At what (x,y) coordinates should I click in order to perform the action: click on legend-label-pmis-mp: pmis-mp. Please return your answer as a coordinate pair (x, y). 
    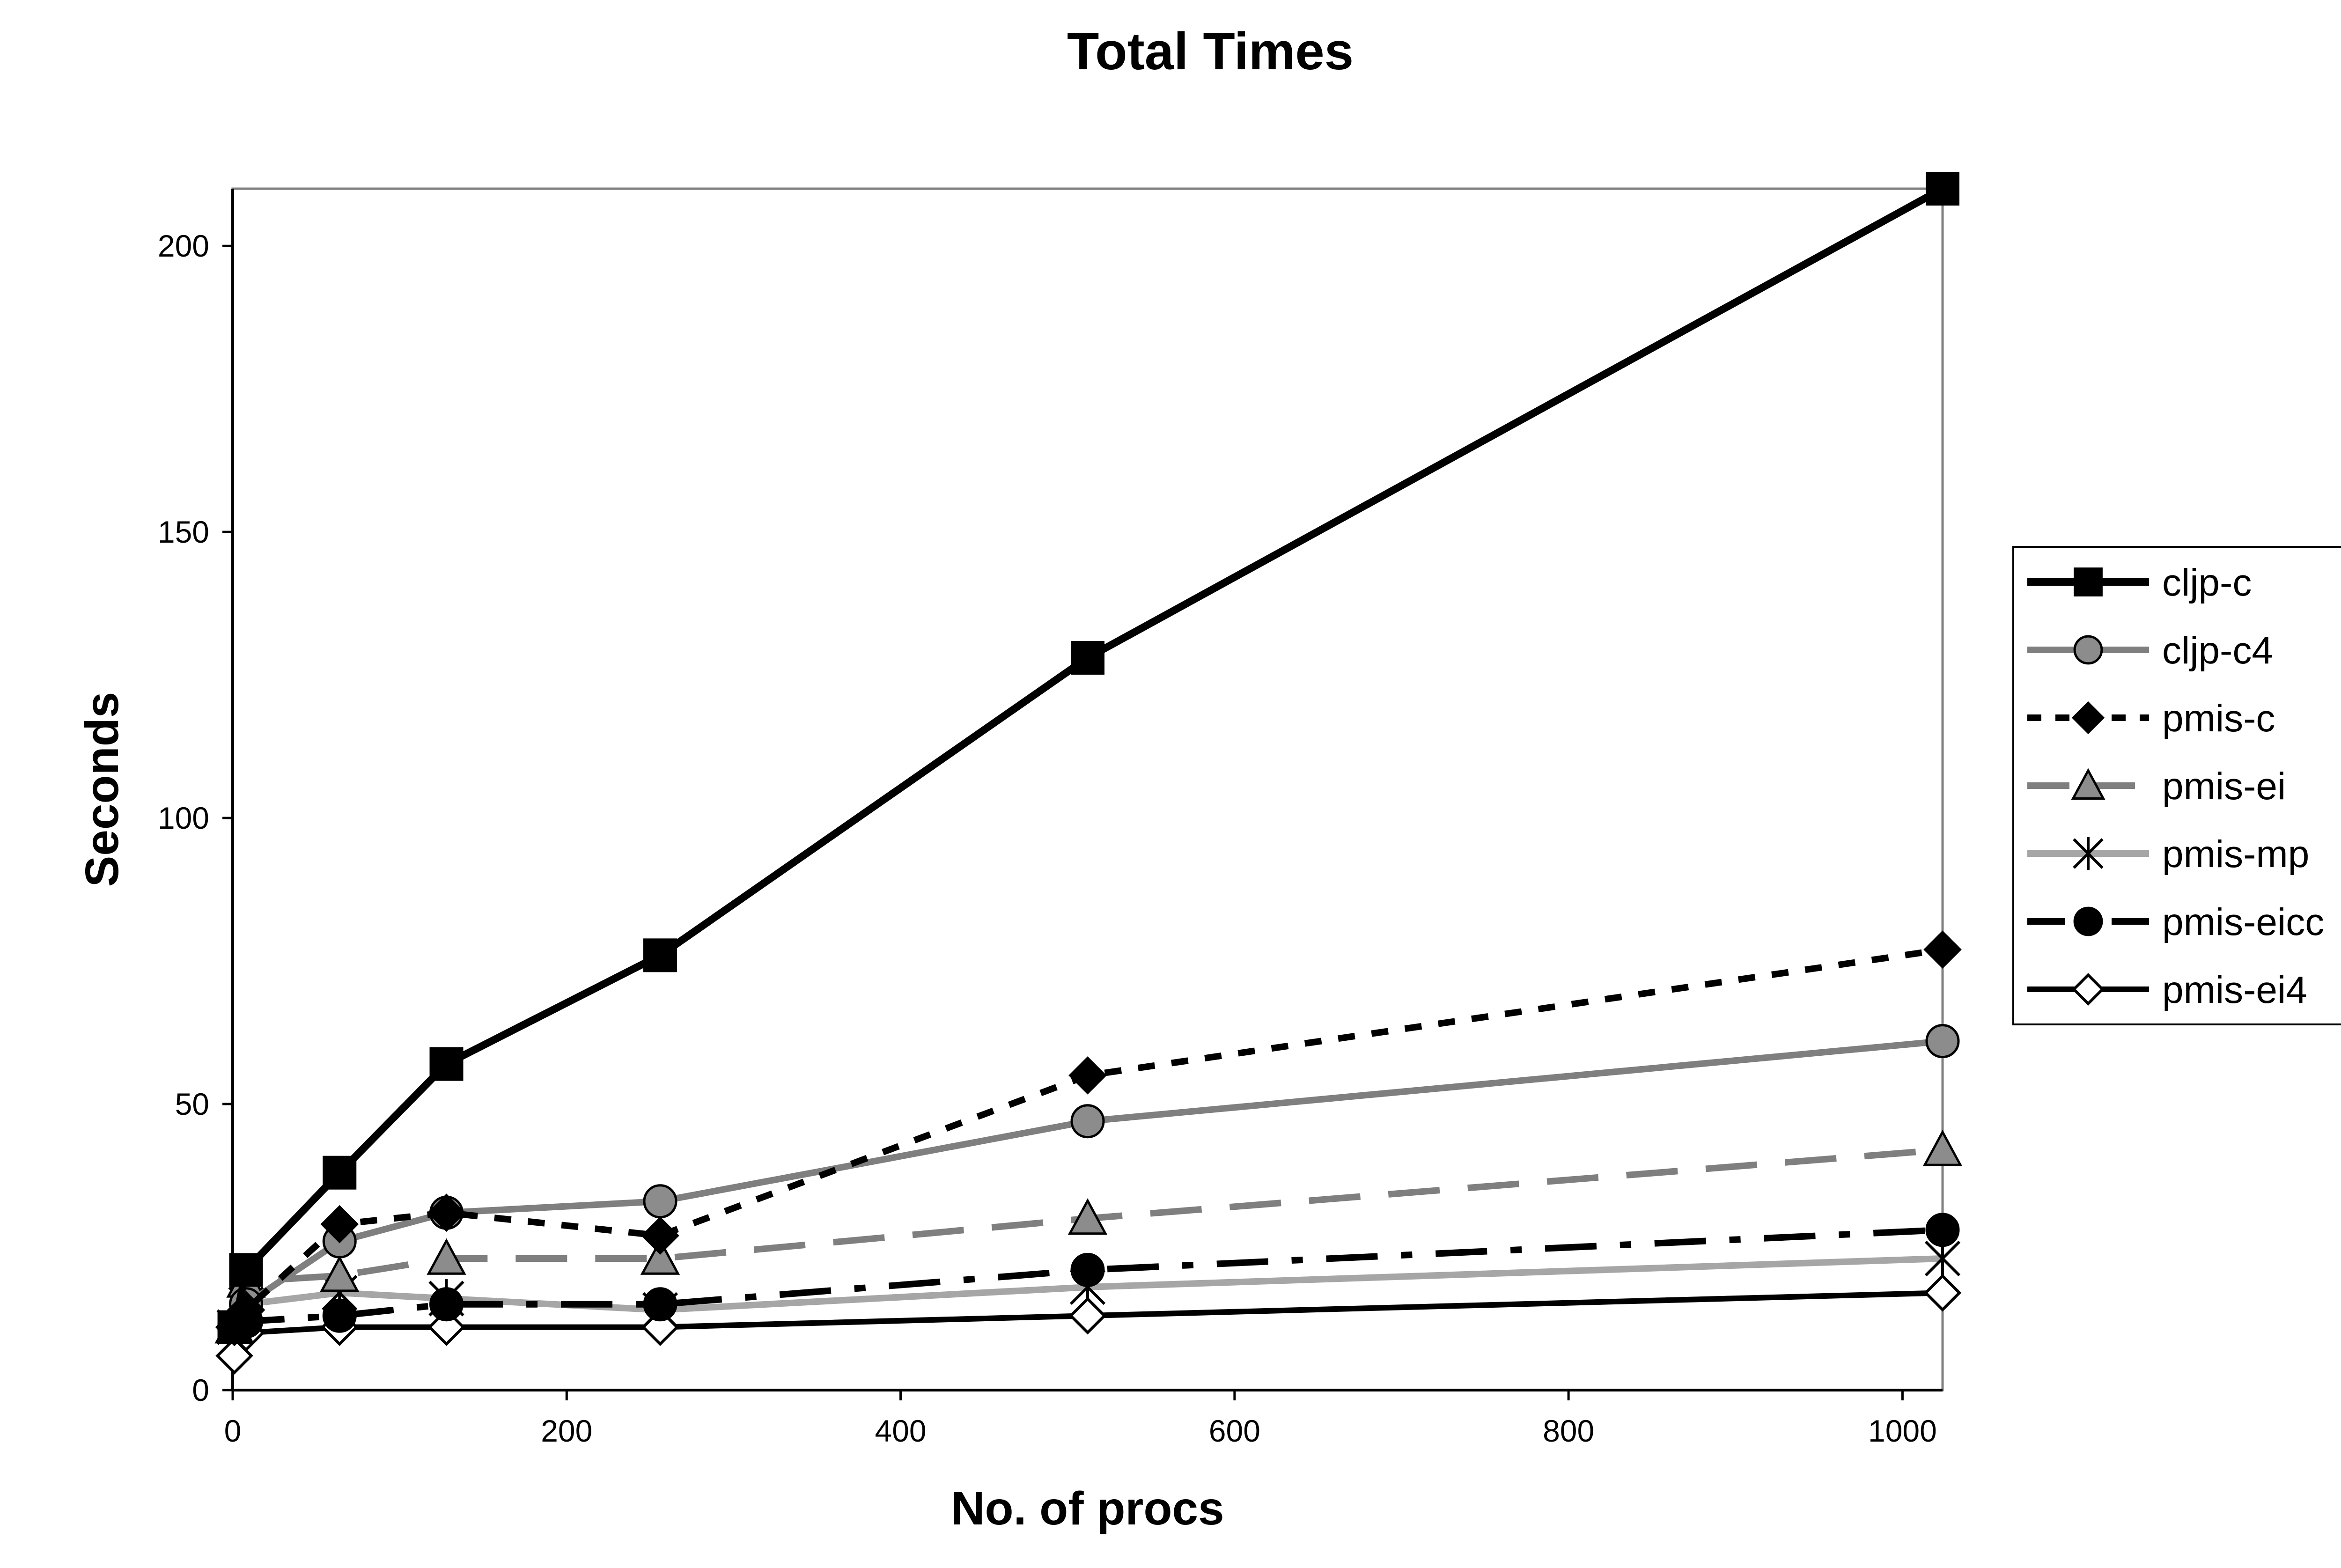
    Looking at the image, I should click on (2235, 855).